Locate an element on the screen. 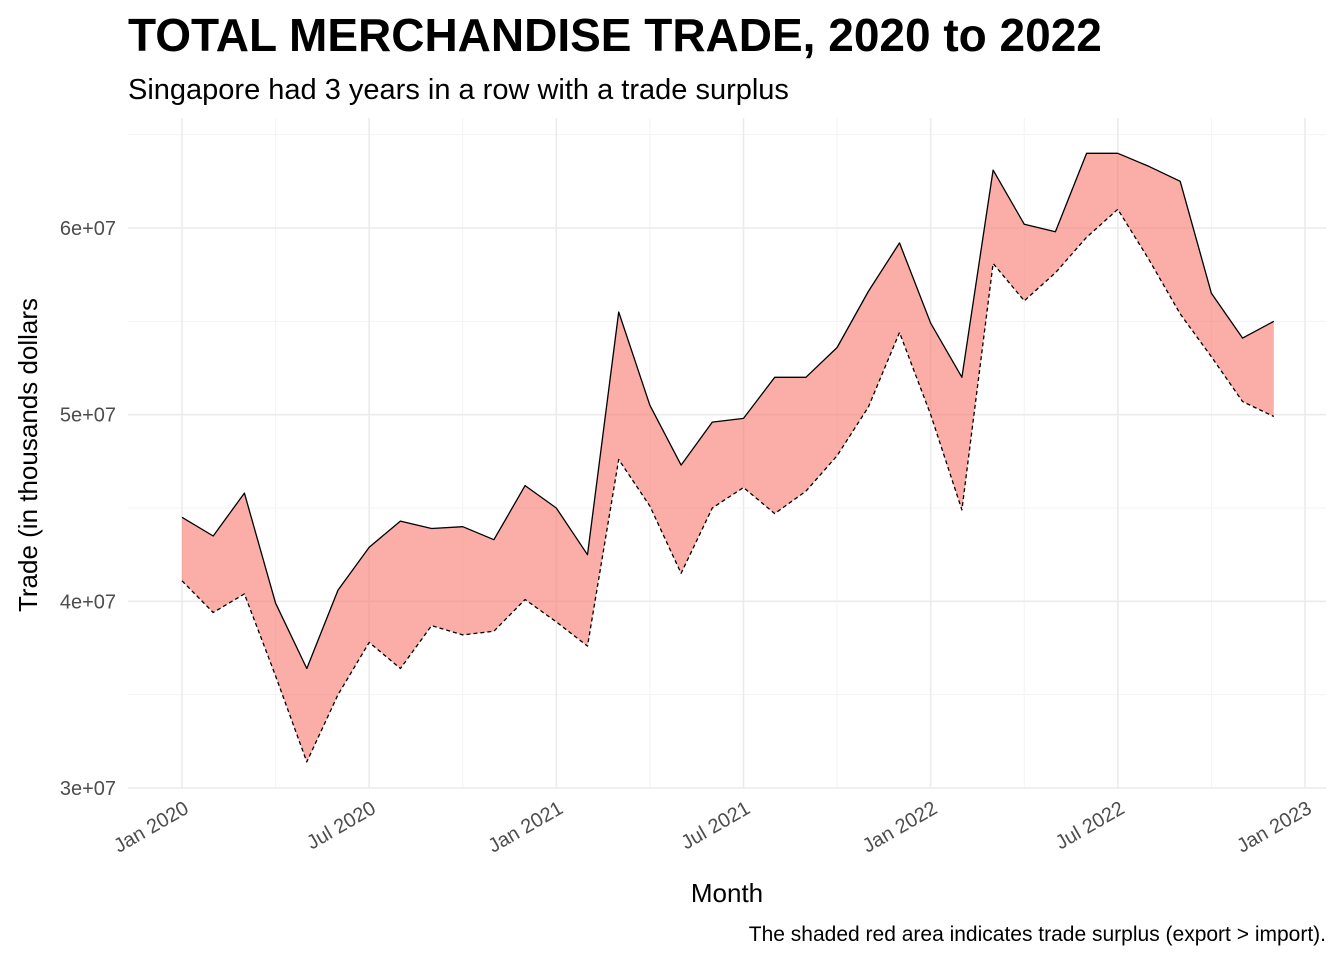 The width and height of the screenshot is (1344, 960). y-tick-label: 6e+07 is located at coordinates (88, 229).